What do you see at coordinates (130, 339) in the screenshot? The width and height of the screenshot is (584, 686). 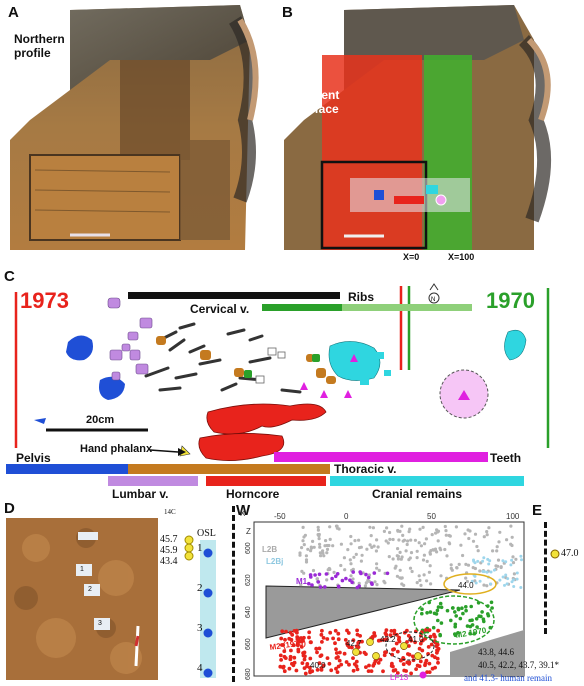 I see `lumbar-fragments` at bounding box center [130, 339].